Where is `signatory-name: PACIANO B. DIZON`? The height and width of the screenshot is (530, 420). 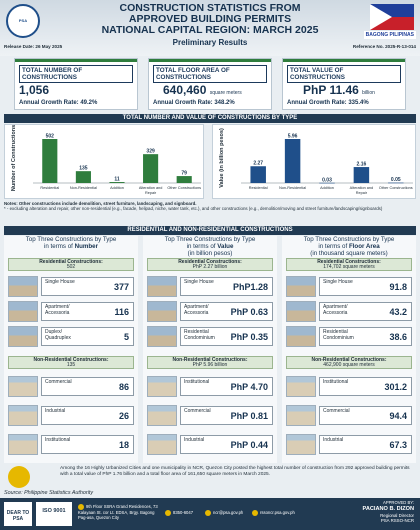 signatory-name: PACIANO B. DIZON is located at coordinates (388, 509).